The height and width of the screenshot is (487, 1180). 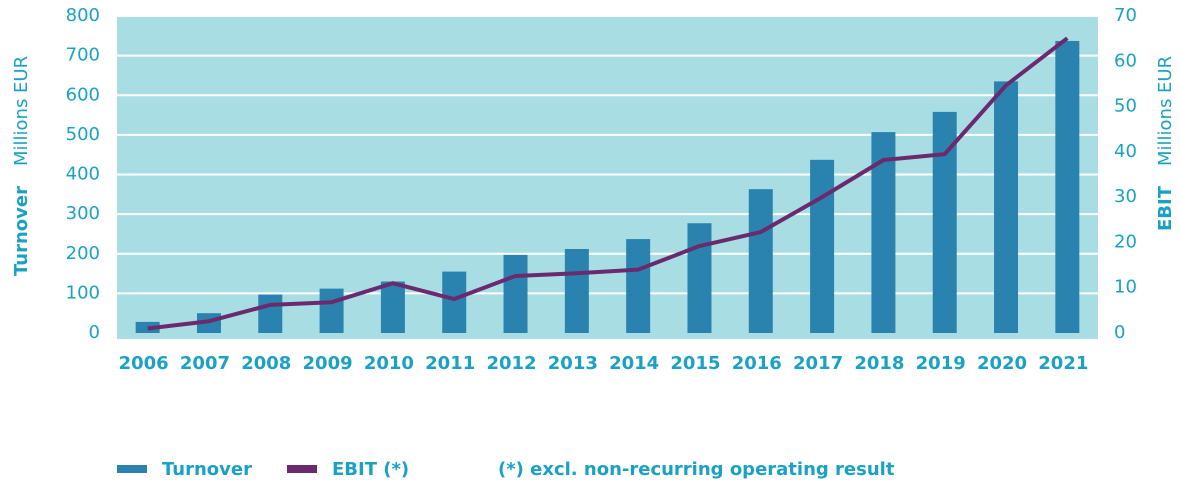 I want to click on y2-tick-label: 0, so click(x=1119, y=332).